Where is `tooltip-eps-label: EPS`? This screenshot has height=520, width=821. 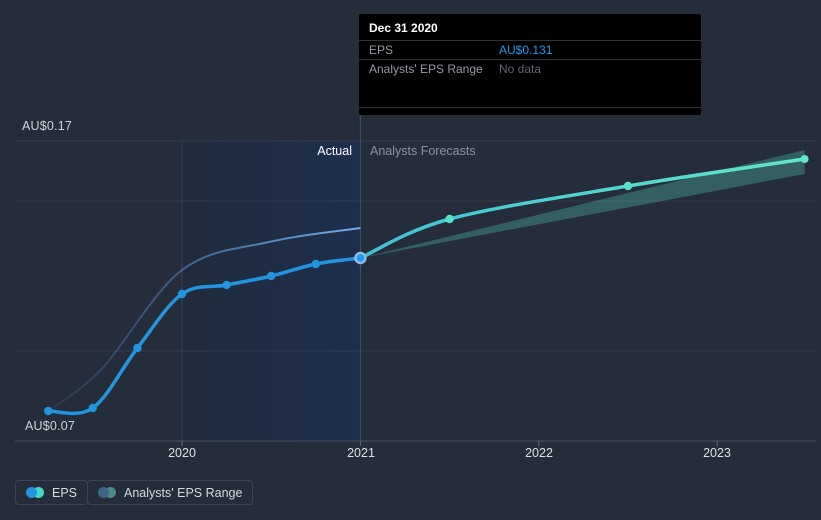 tooltip-eps-label: EPS is located at coordinates (381, 50).